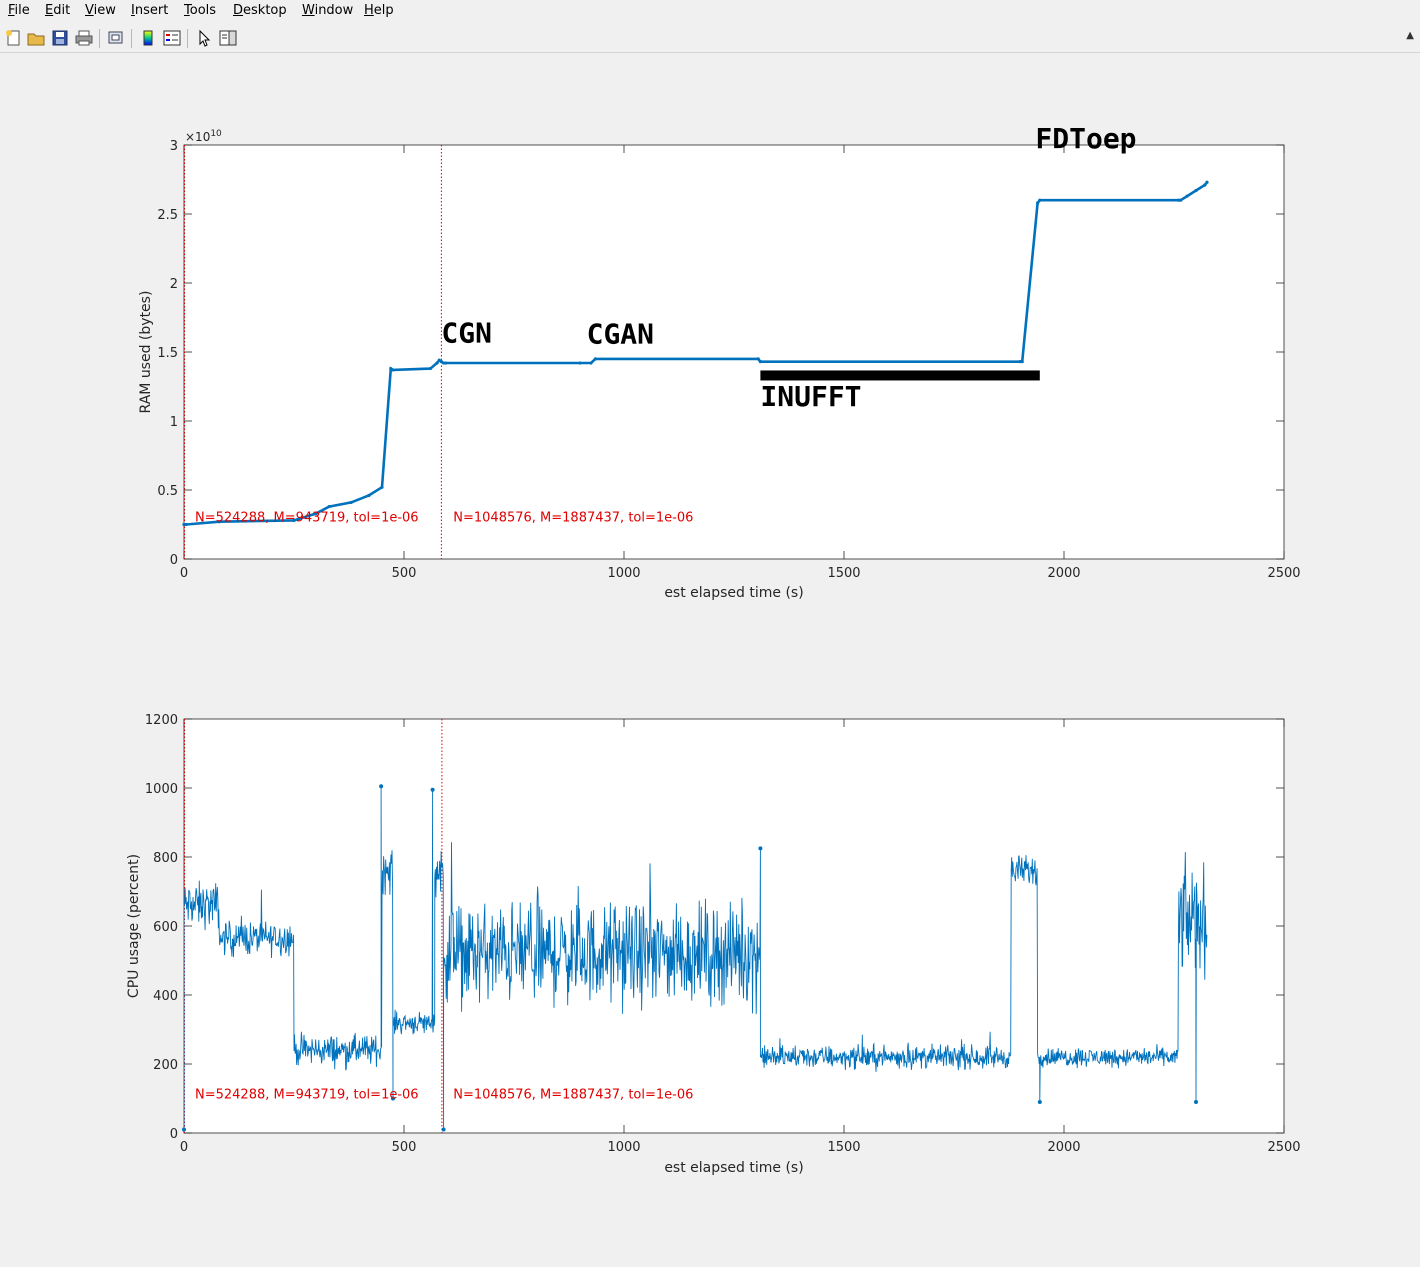 The height and width of the screenshot is (1267, 1420). Describe the element at coordinates (148, 38) in the screenshot. I see `colorbar-icon` at that location.